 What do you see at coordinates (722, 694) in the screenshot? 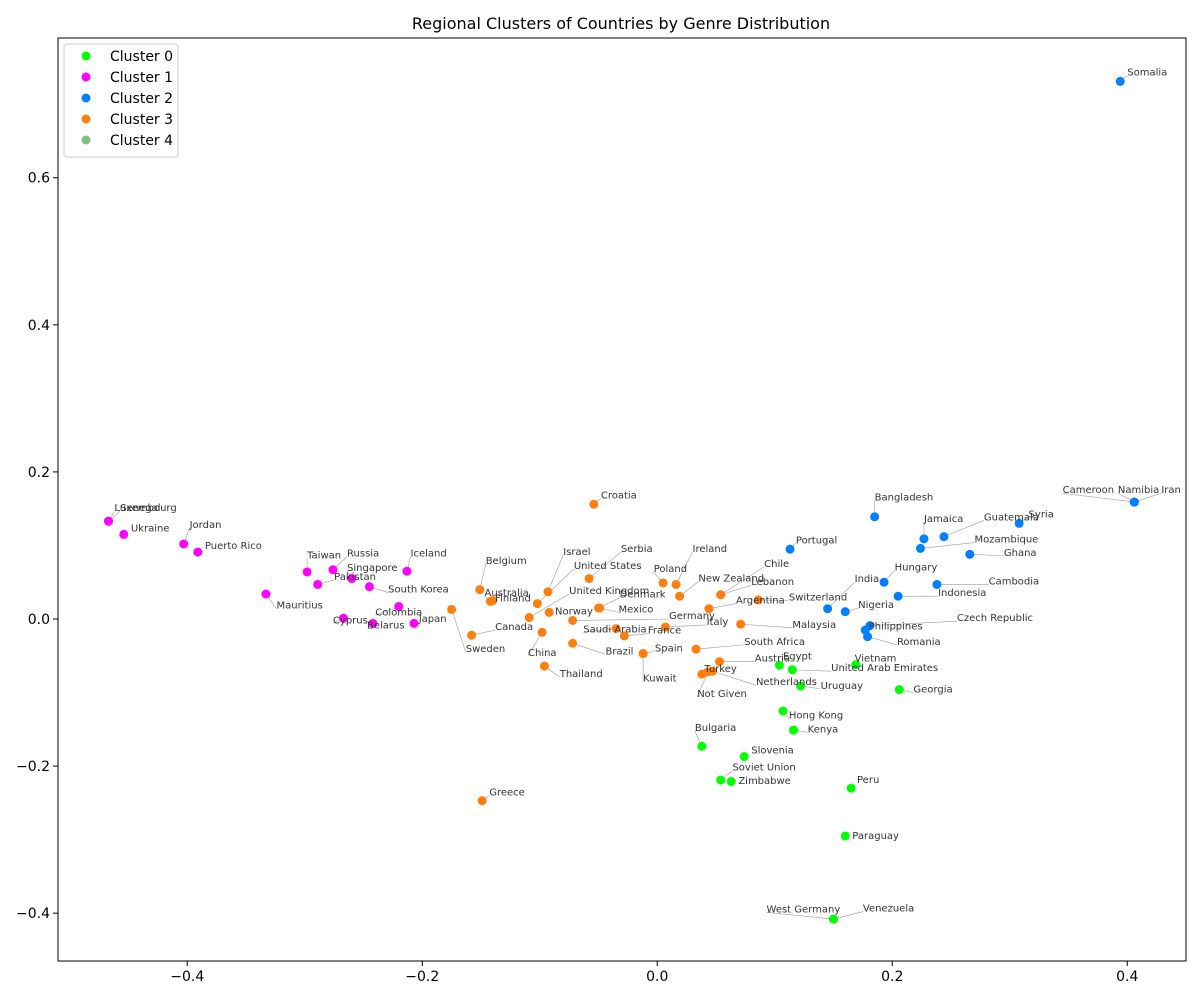
I see `point-label: Not Given` at bounding box center [722, 694].